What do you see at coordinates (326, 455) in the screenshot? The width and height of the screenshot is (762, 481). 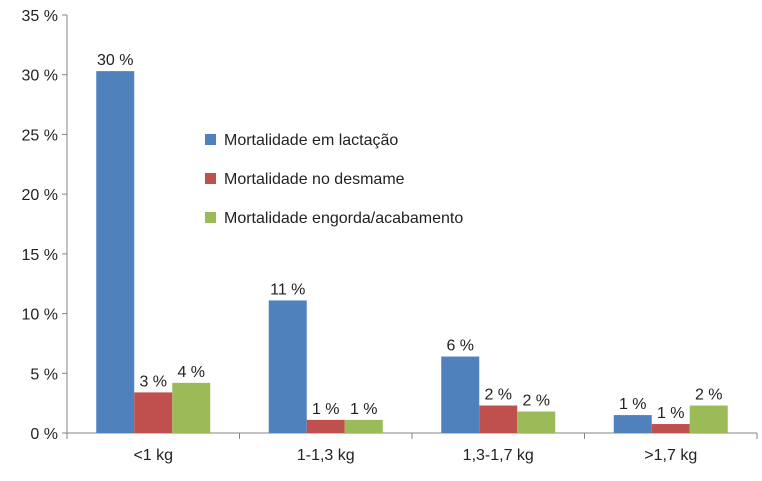 I see `x-tick-label: 1-1,3 kg` at bounding box center [326, 455].